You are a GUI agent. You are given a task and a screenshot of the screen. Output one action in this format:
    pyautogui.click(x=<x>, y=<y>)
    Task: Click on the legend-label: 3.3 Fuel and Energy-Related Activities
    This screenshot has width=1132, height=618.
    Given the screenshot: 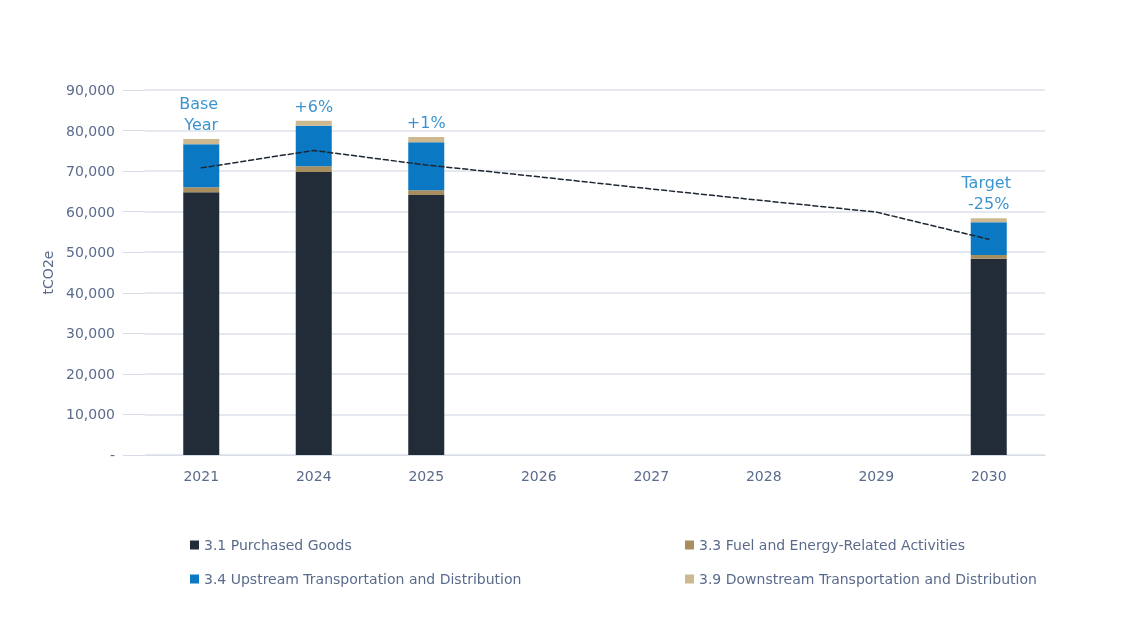 What is the action you would take?
    pyautogui.click(x=832, y=545)
    